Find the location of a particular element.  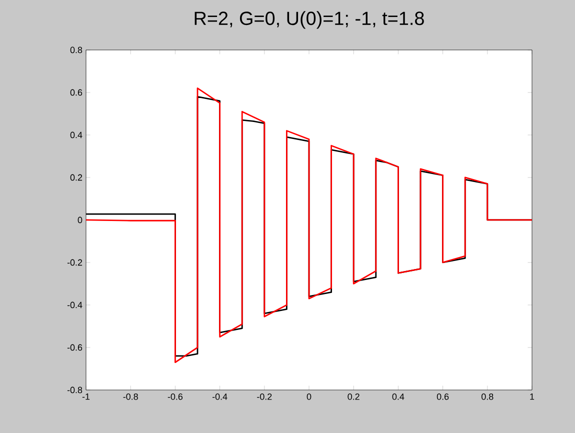

x-tick-label: 0.6 is located at coordinates (442, 397).